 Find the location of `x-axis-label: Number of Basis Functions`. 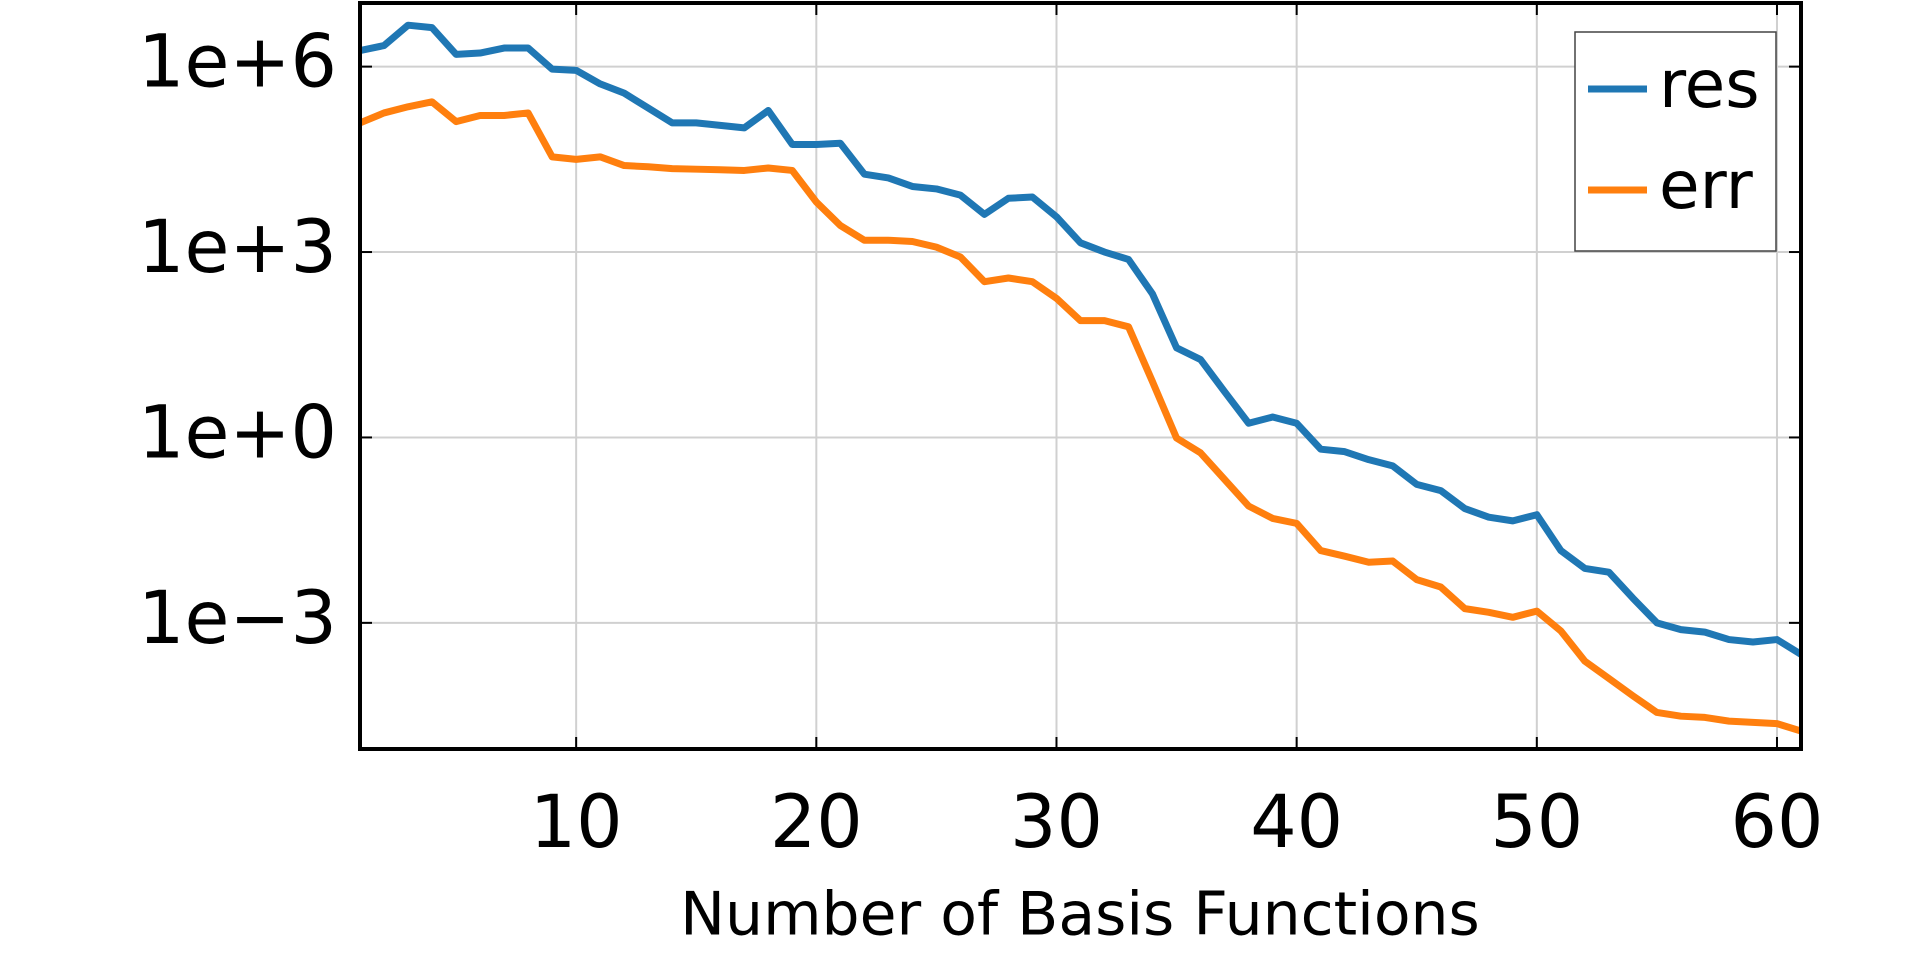

x-axis-label: Number of Basis Functions is located at coordinates (1080, 915).